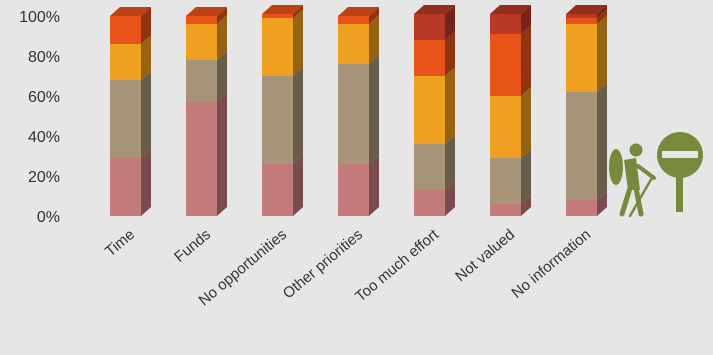 The image size is (713, 355). What do you see at coordinates (397, 266) in the screenshot?
I see `x-category-label: Too much effort` at bounding box center [397, 266].